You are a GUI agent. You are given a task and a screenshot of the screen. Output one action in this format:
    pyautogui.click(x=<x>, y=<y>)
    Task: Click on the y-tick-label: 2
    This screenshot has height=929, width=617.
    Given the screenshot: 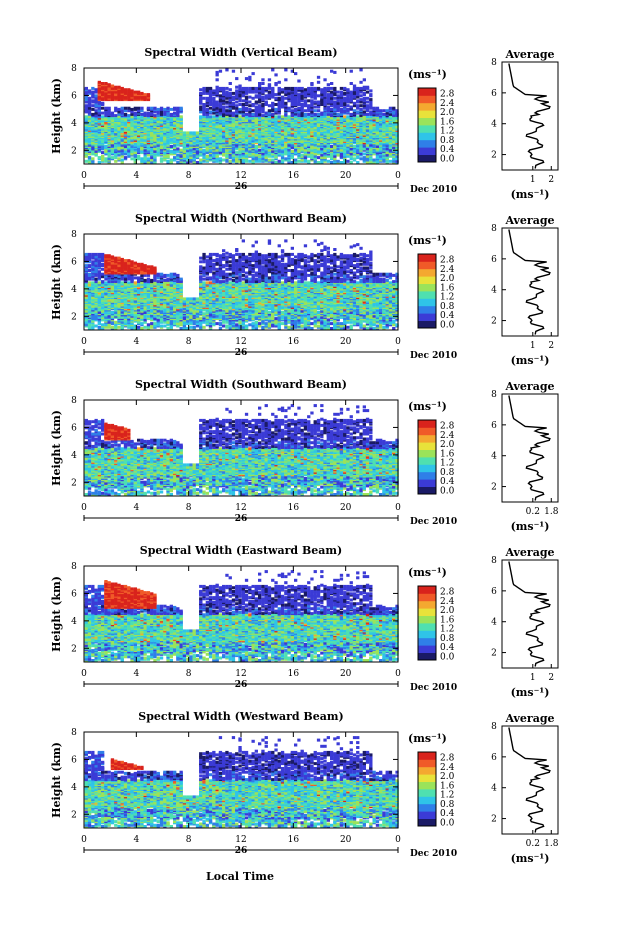 What is the action you would take?
    pyautogui.click(x=74, y=151)
    